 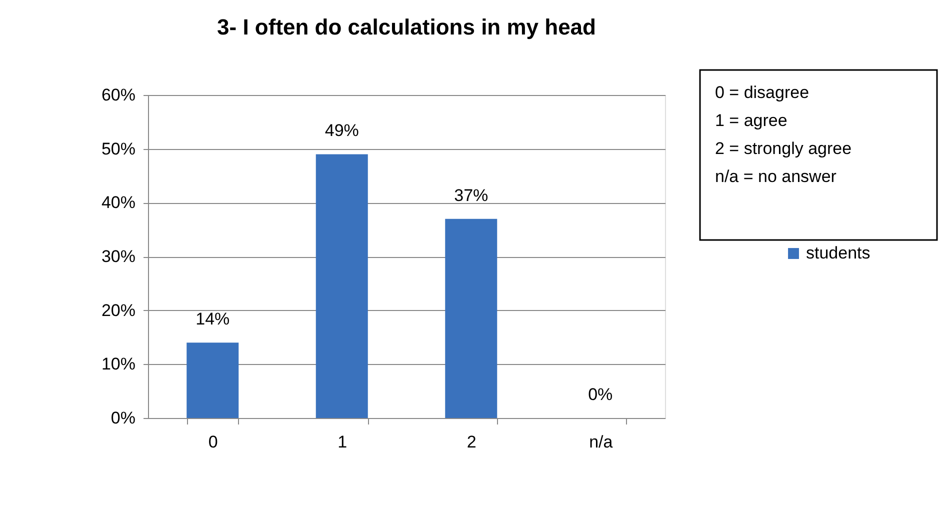 What do you see at coordinates (762, 92) in the screenshot?
I see `text: 0 = disagree` at bounding box center [762, 92].